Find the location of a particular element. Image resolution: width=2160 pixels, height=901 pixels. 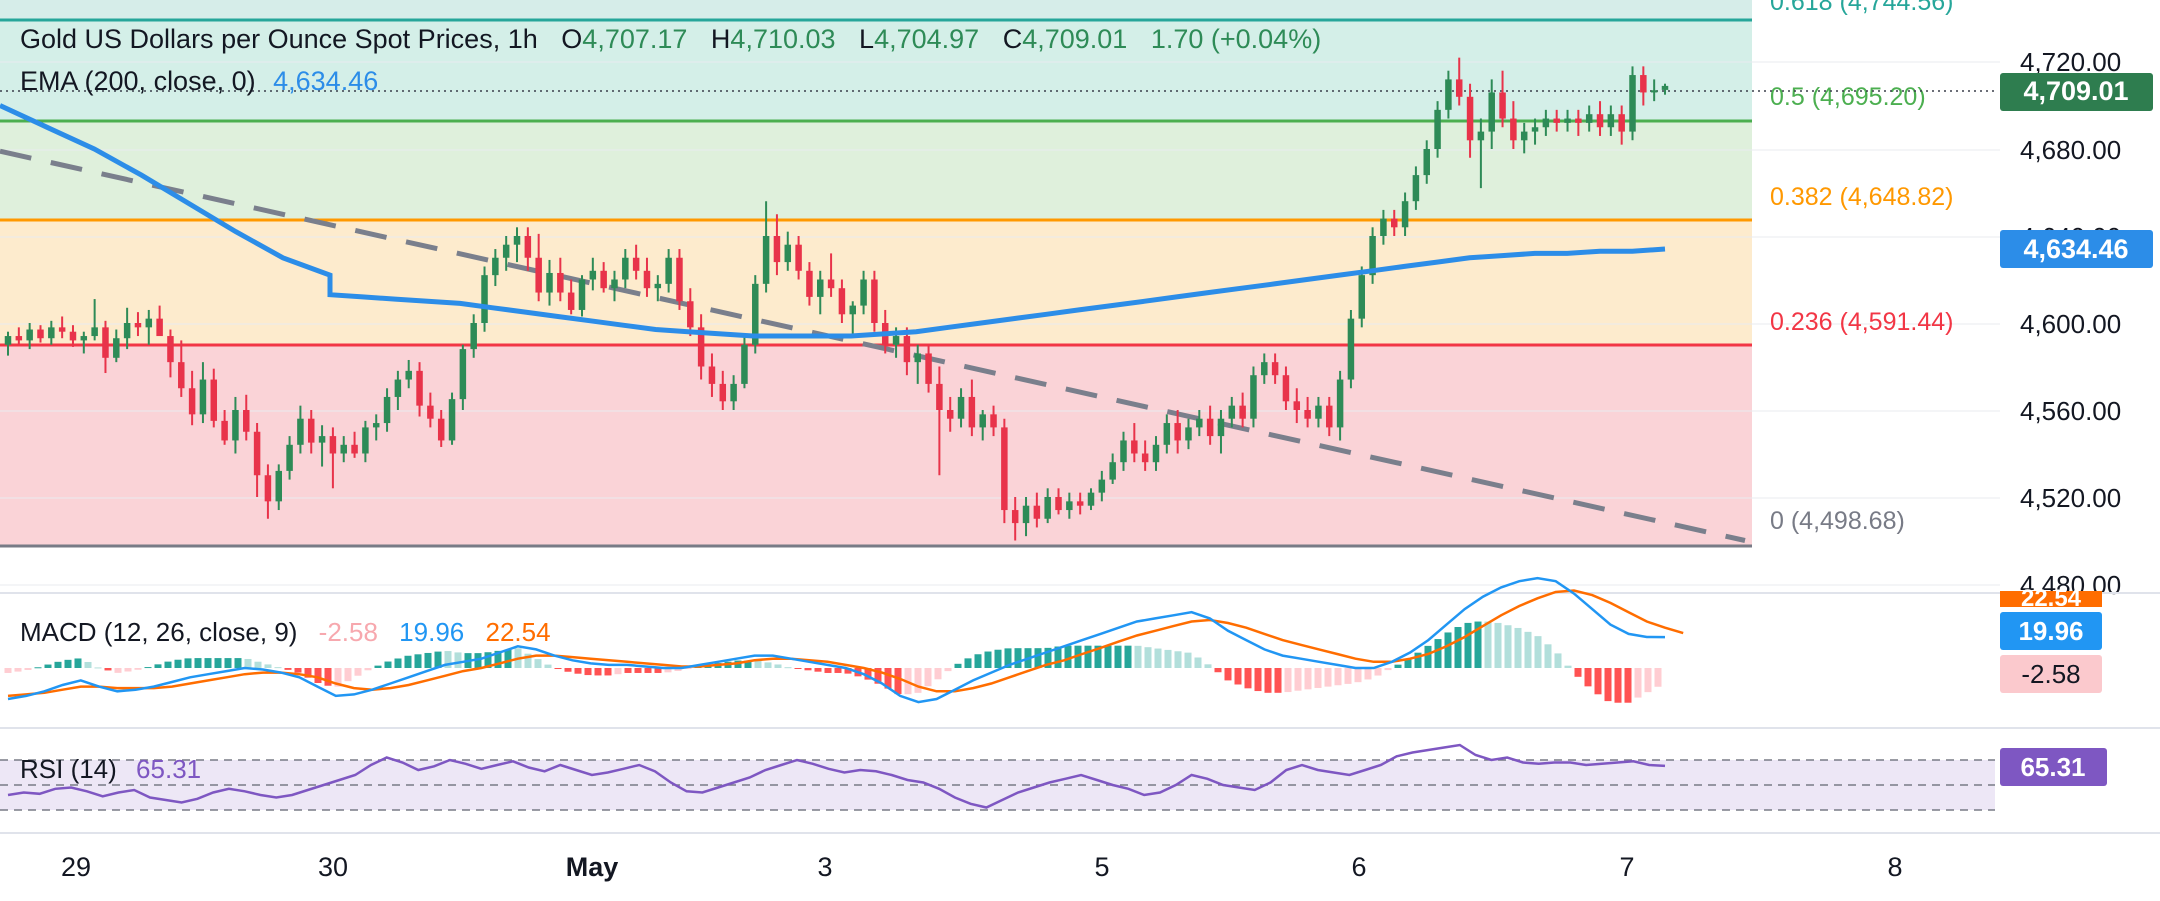

ohlc-change: 1.70 (+0.04%) is located at coordinates (1236, 39).